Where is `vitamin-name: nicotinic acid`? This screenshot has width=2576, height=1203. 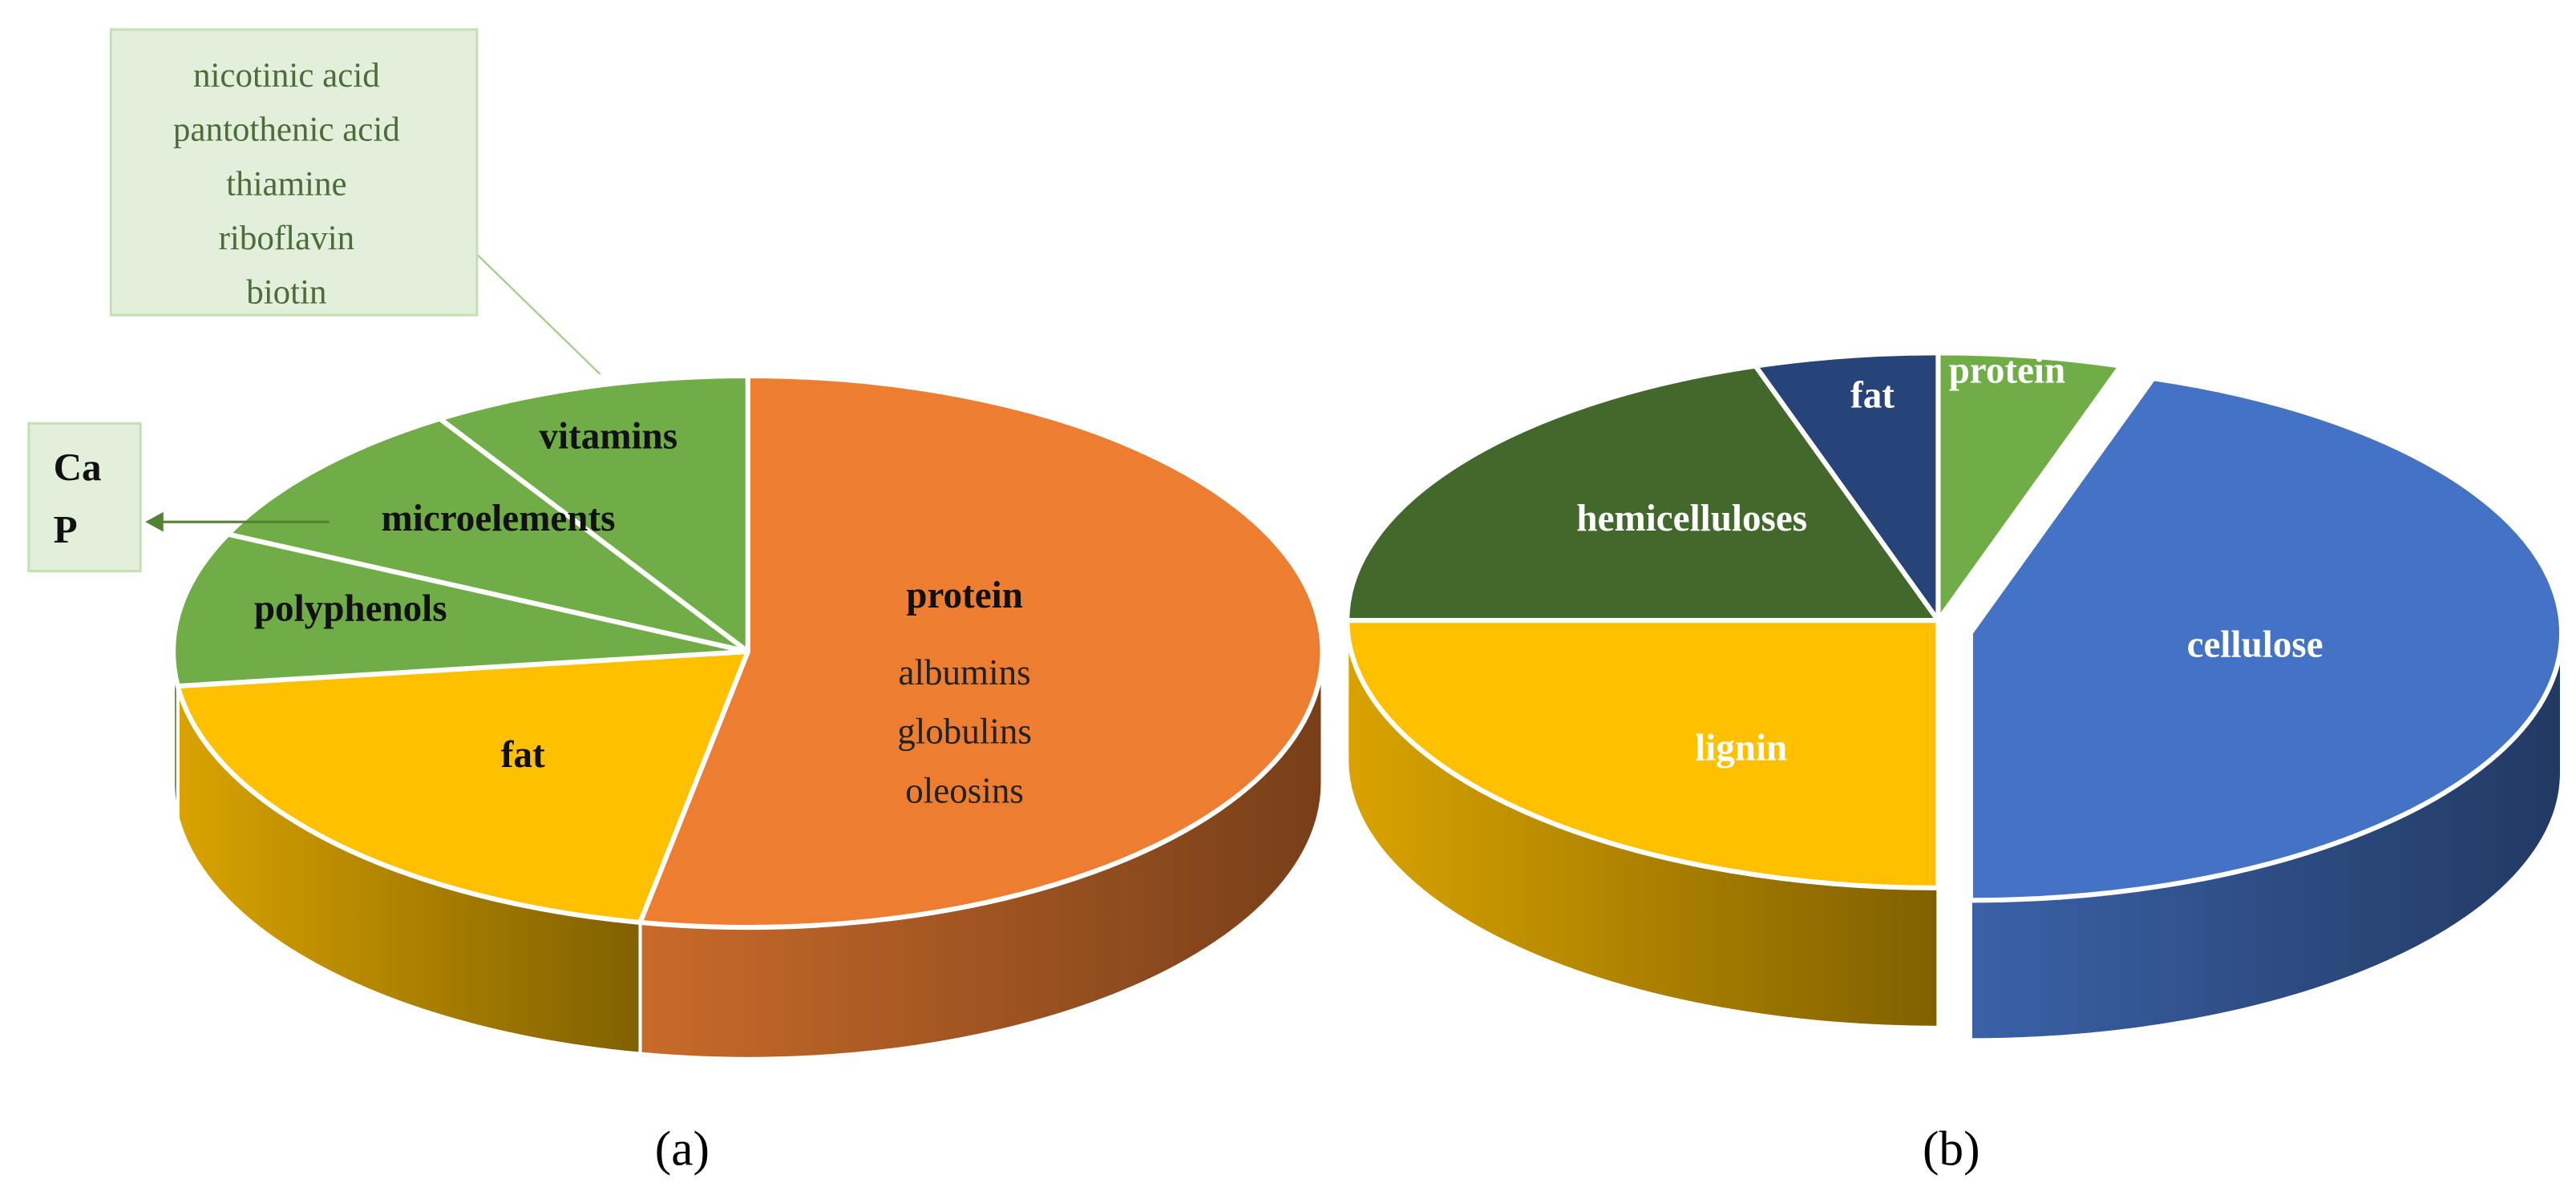 vitamin-name: nicotinic acid is located at coordinates (286, 76).